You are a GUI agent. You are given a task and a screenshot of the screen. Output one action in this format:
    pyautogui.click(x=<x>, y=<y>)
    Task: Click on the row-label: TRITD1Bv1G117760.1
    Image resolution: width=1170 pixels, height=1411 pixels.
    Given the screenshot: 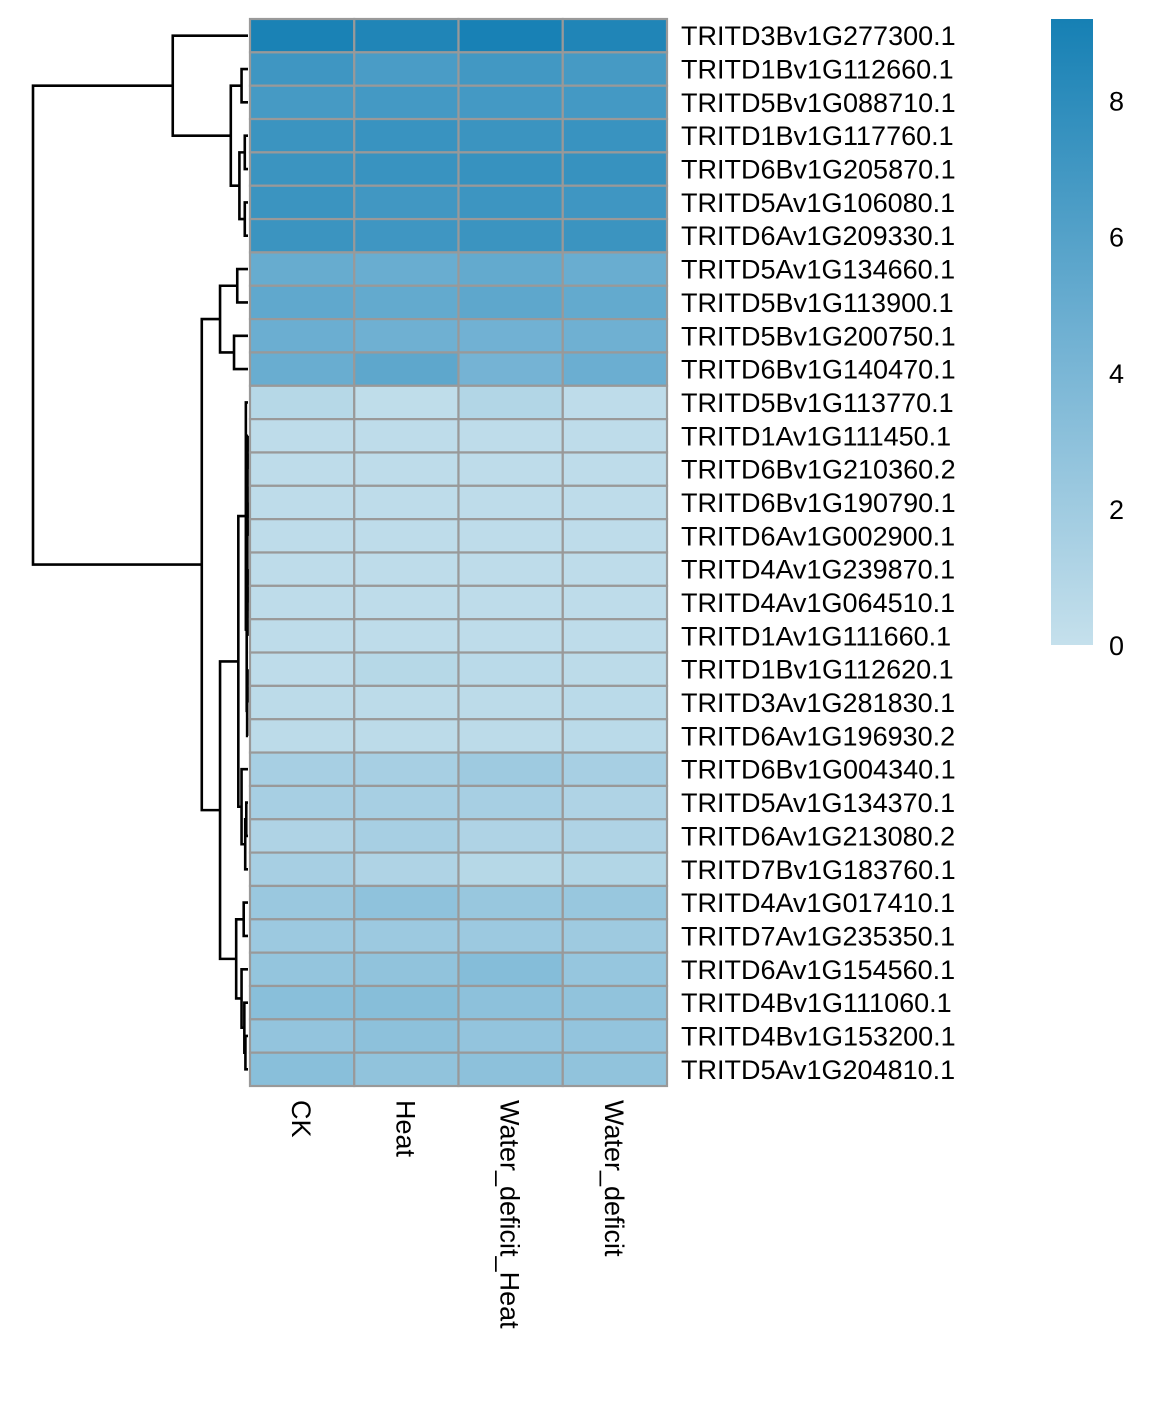 What is the action you would take?
    pyautogui.click(x=817, y=136)
    